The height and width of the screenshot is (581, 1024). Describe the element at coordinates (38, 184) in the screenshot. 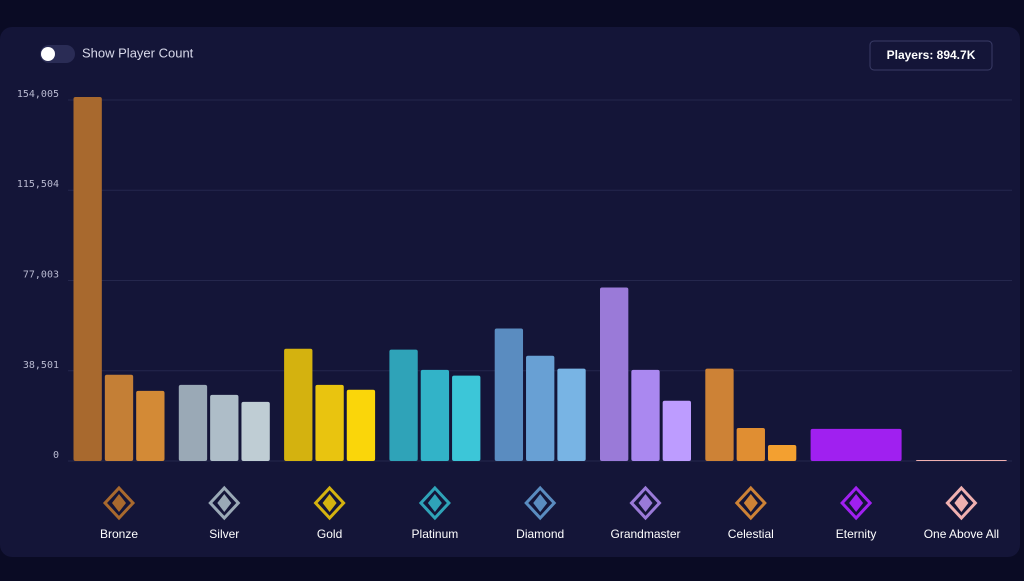

I see `y-tick-label: 115,504` at that location.